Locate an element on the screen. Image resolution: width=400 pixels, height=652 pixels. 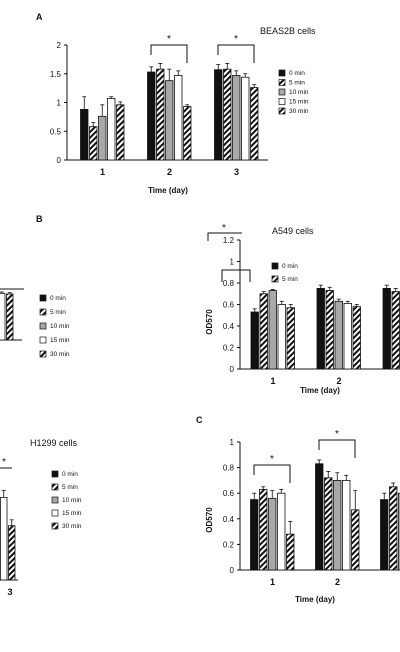
legend-label: 15 min is located at coordinates (299, 102).